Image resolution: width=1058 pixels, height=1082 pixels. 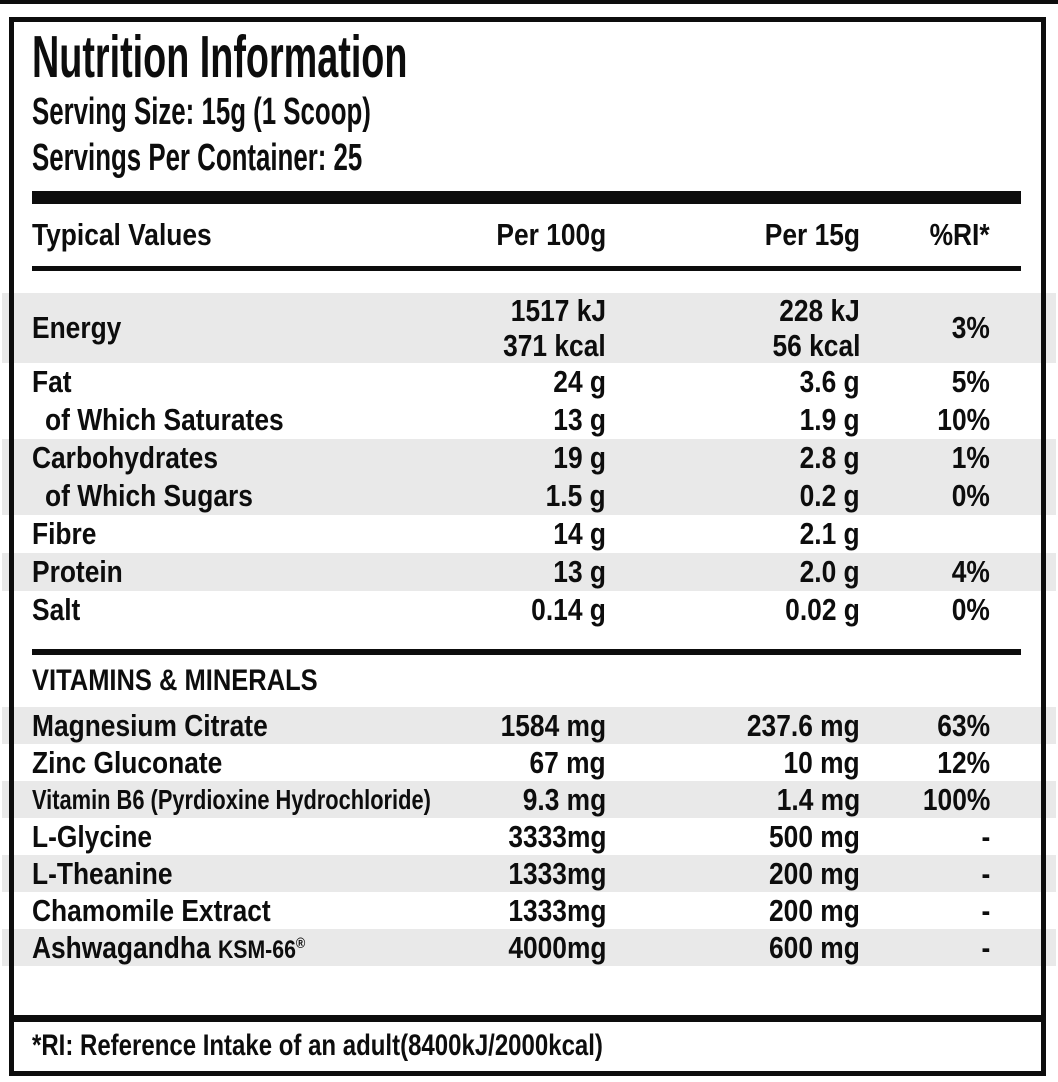 What do you see at coordinates (579, 381) in the screenshot?
I see `value-per100g: 24 g` at bounding box center [579, 381].